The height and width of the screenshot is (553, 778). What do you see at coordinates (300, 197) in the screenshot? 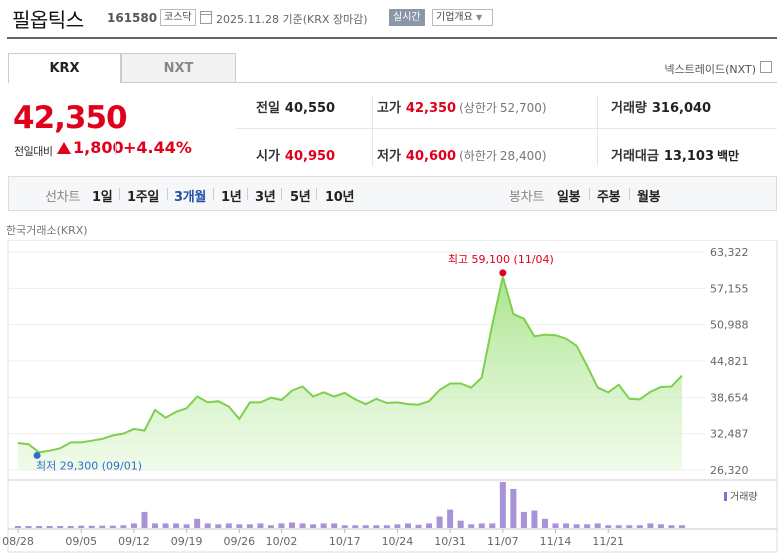
I see `period-5y: 5년` at bounding box center [300, 197].